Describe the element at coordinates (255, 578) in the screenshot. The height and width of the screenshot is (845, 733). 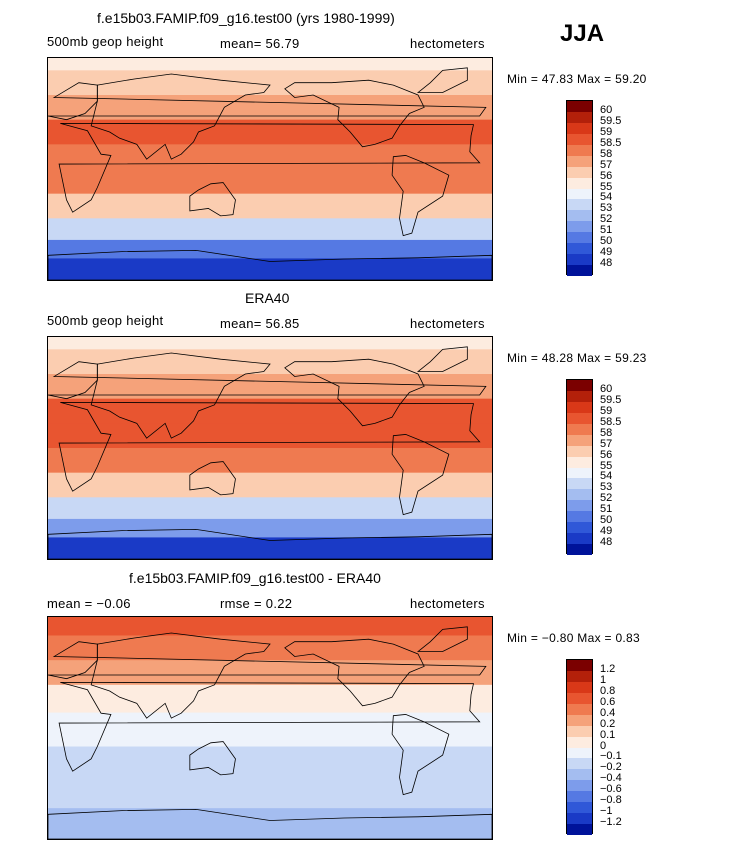
I see `panel3-title: f.e15b03.FAMIP.f09_g16.test00 - ERA40` at that location.